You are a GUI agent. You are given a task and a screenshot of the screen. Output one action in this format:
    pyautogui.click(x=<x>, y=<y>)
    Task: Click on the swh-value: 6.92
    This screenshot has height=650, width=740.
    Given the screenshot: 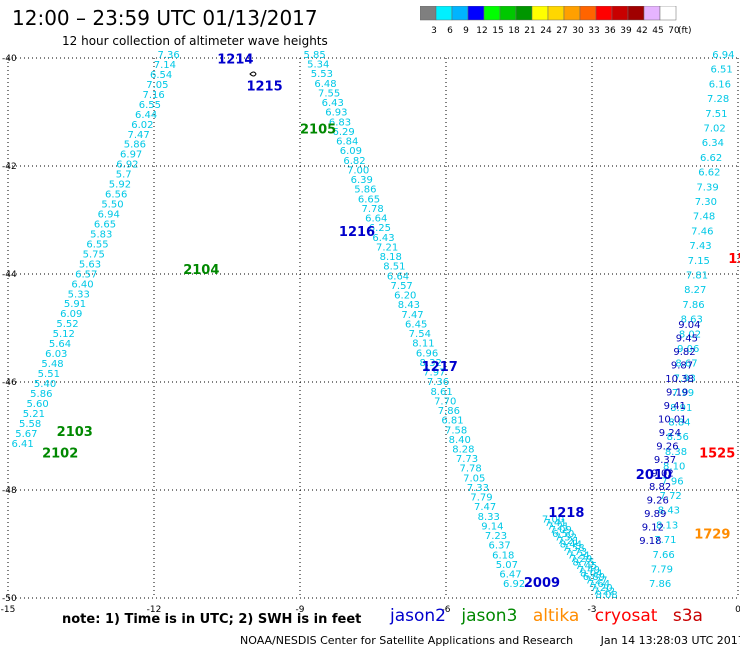 What is the action you would take?
    pyautogui.click(x=127, y=165)
    